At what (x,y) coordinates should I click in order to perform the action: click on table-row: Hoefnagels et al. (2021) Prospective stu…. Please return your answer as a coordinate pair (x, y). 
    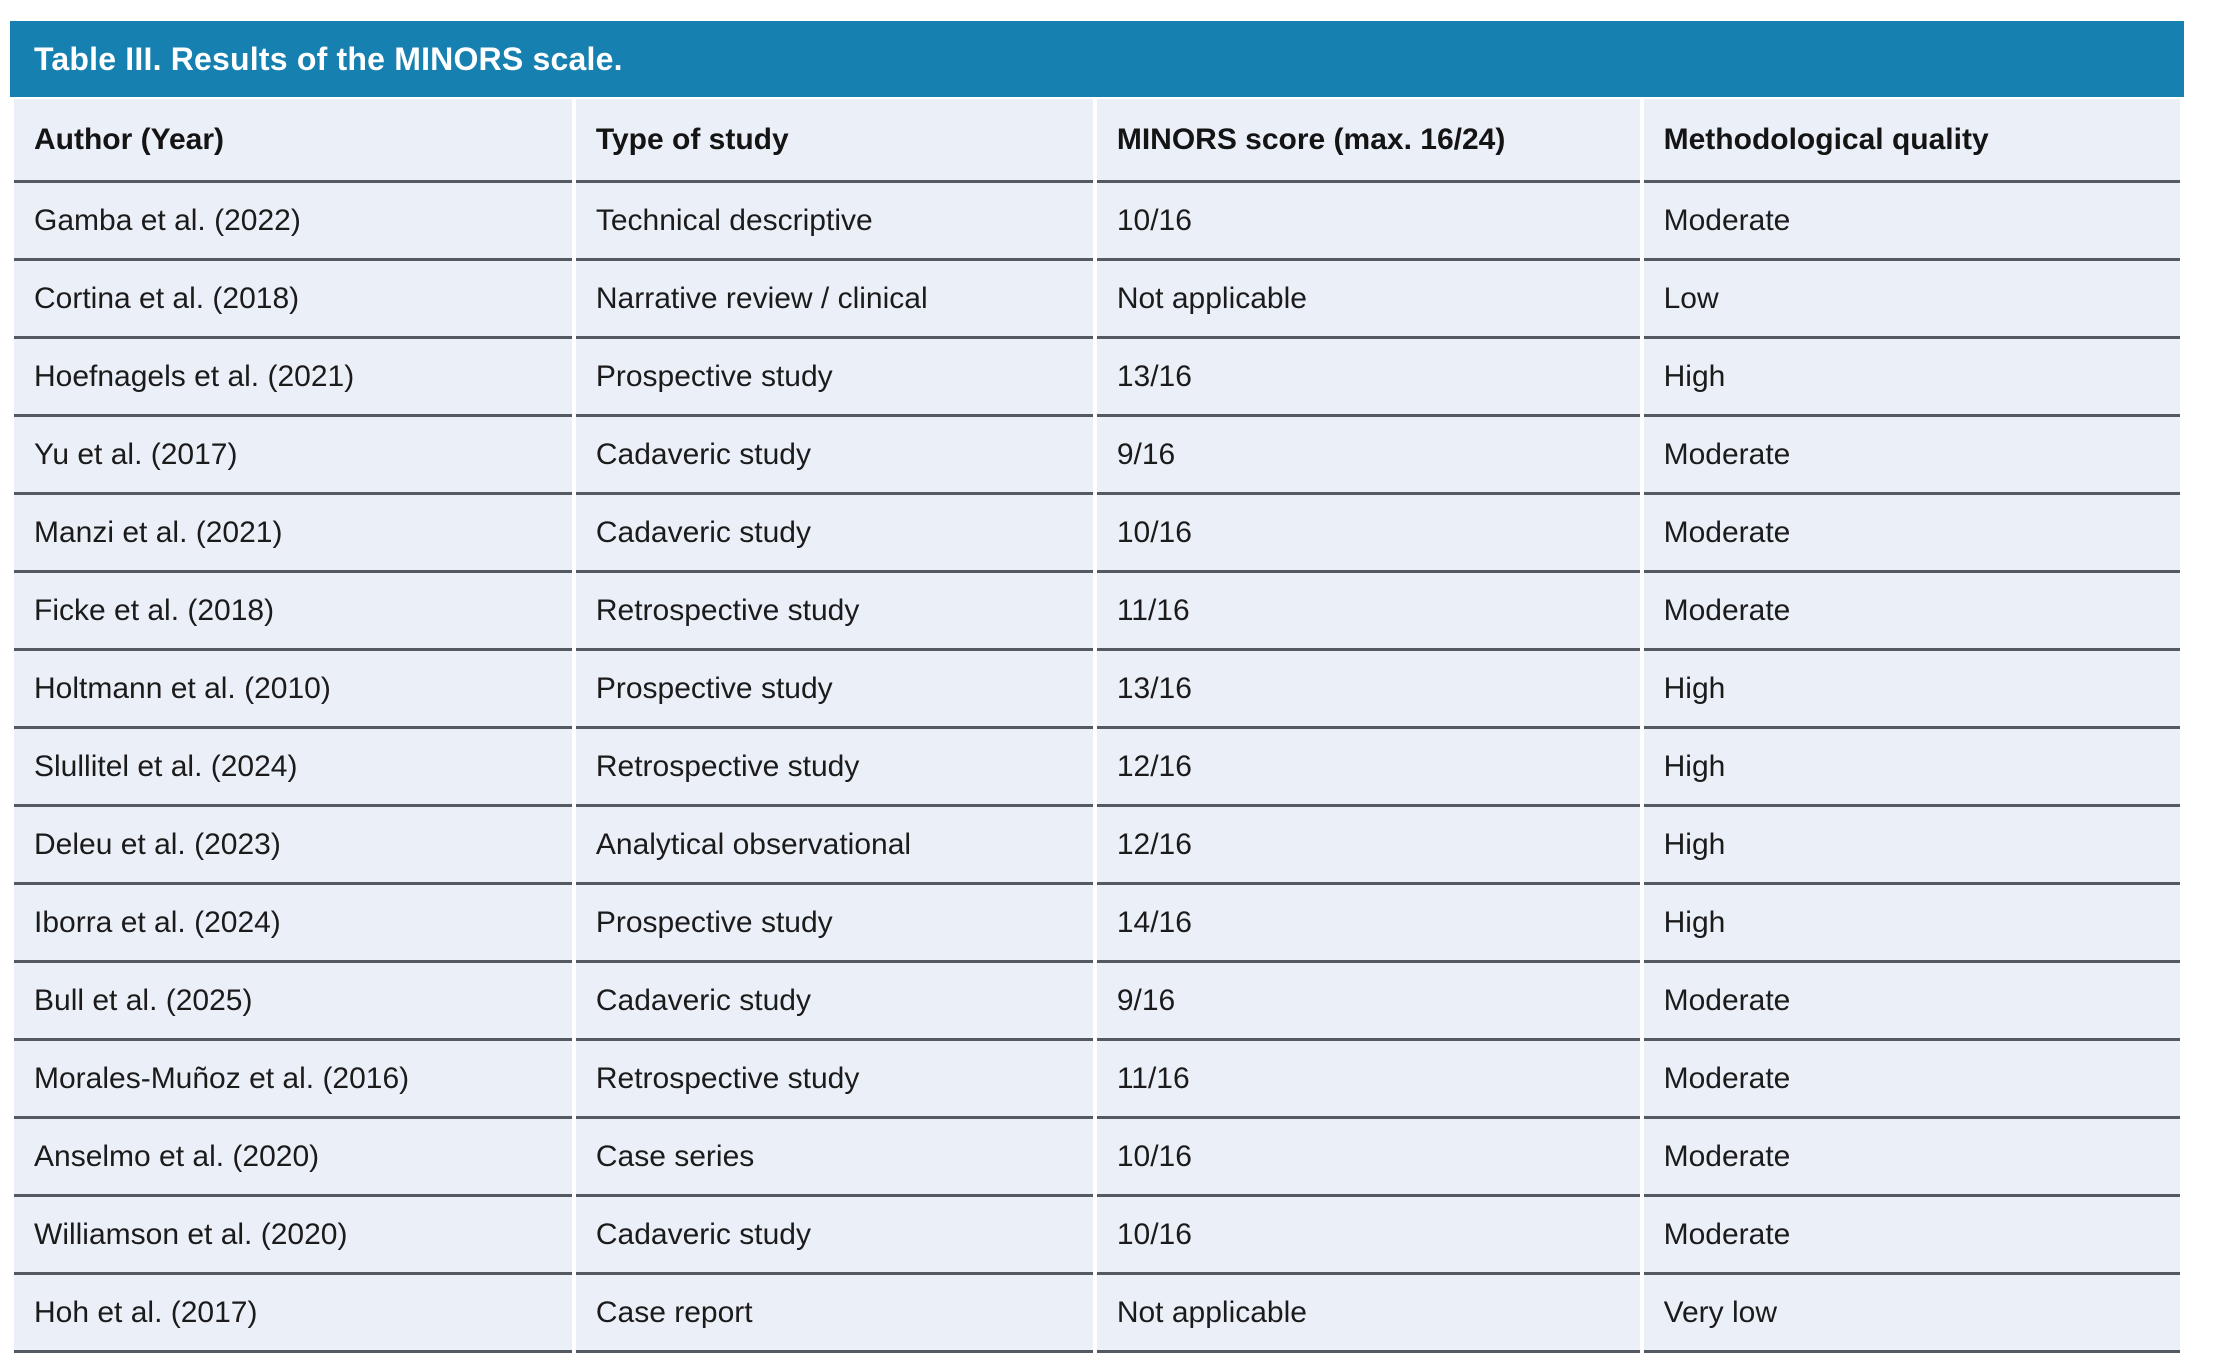
    Looking at the image, I should click on (1097, 378).